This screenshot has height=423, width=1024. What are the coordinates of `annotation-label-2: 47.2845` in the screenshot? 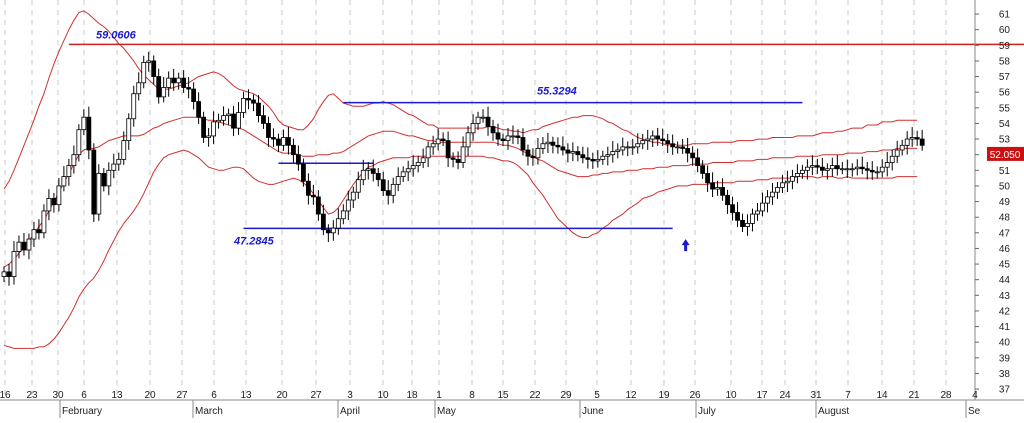 It's located at (254, 241).